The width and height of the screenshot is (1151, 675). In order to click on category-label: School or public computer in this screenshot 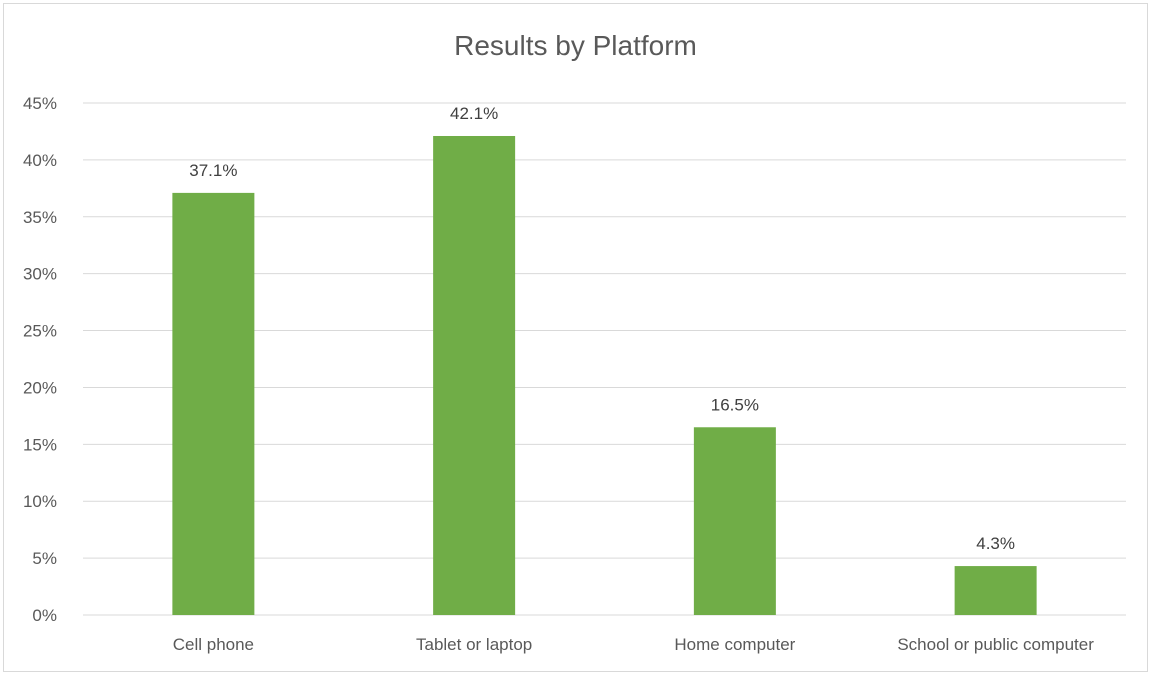, I will do `click(995, 644)`.